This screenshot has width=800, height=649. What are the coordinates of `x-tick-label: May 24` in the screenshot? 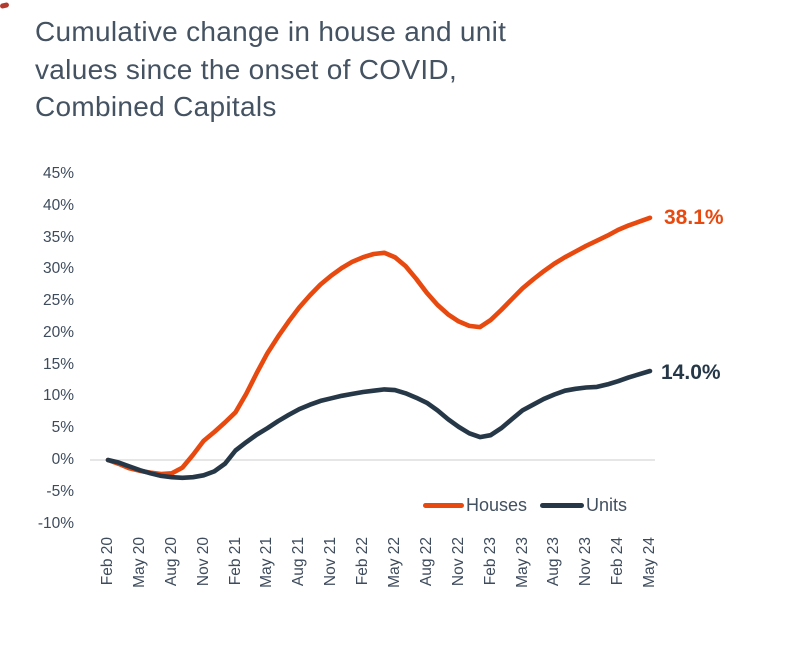 It's located at (649, 562).